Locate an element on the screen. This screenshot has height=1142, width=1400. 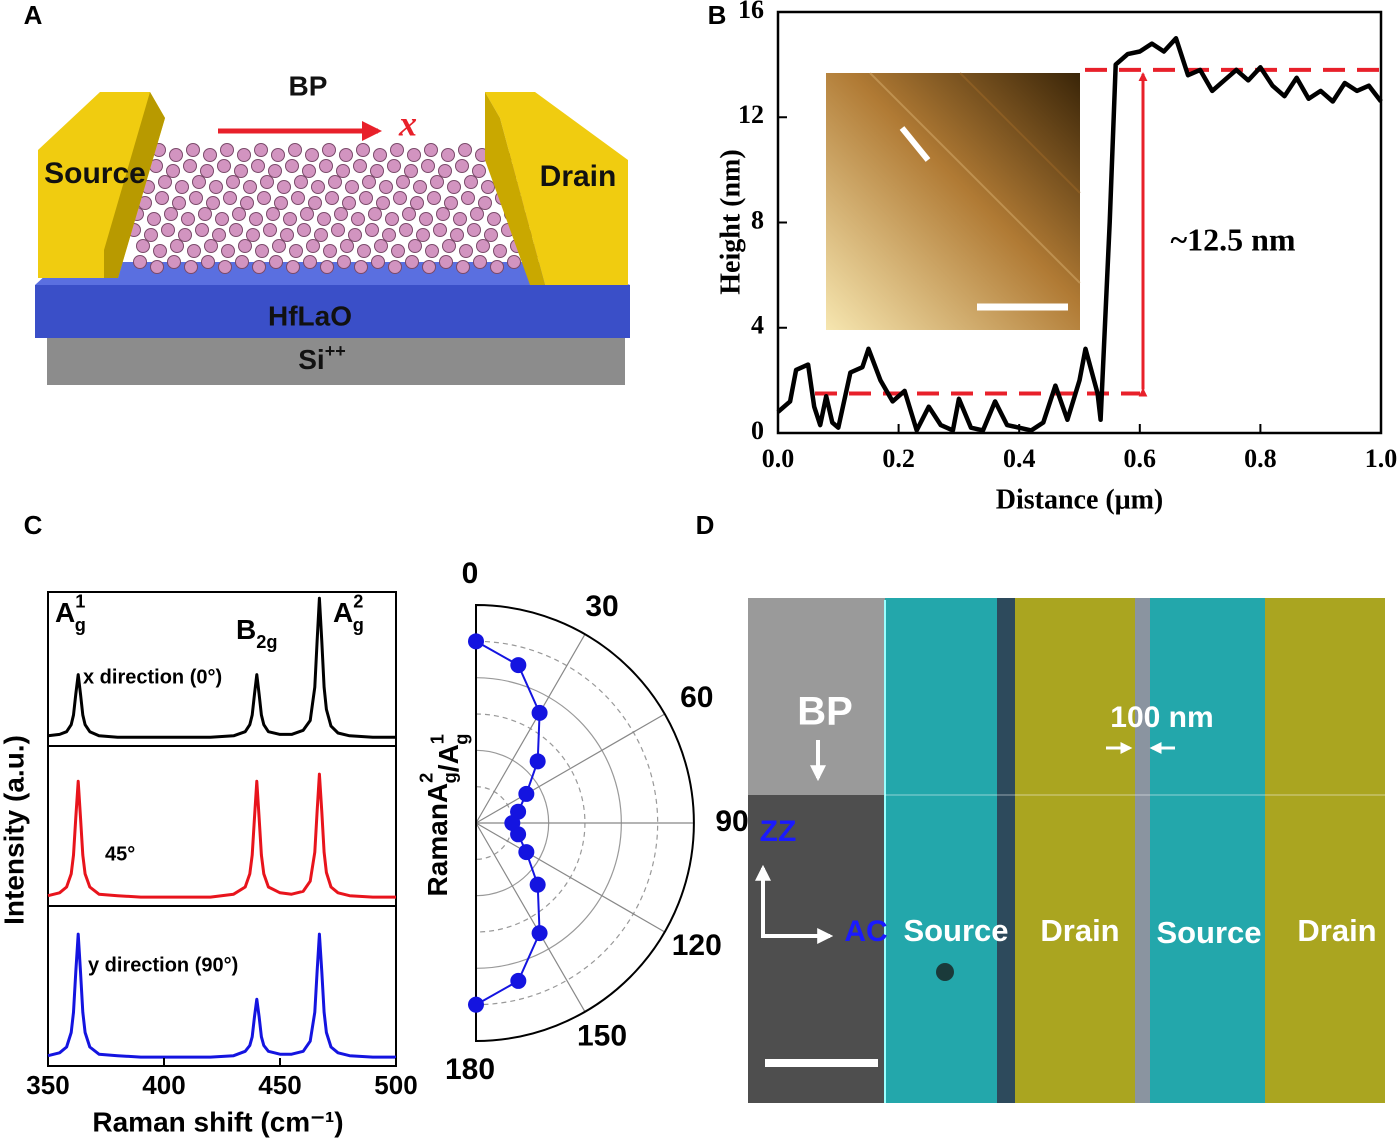
theta-tick-label: 150 is located at coordinates (602, 1036).